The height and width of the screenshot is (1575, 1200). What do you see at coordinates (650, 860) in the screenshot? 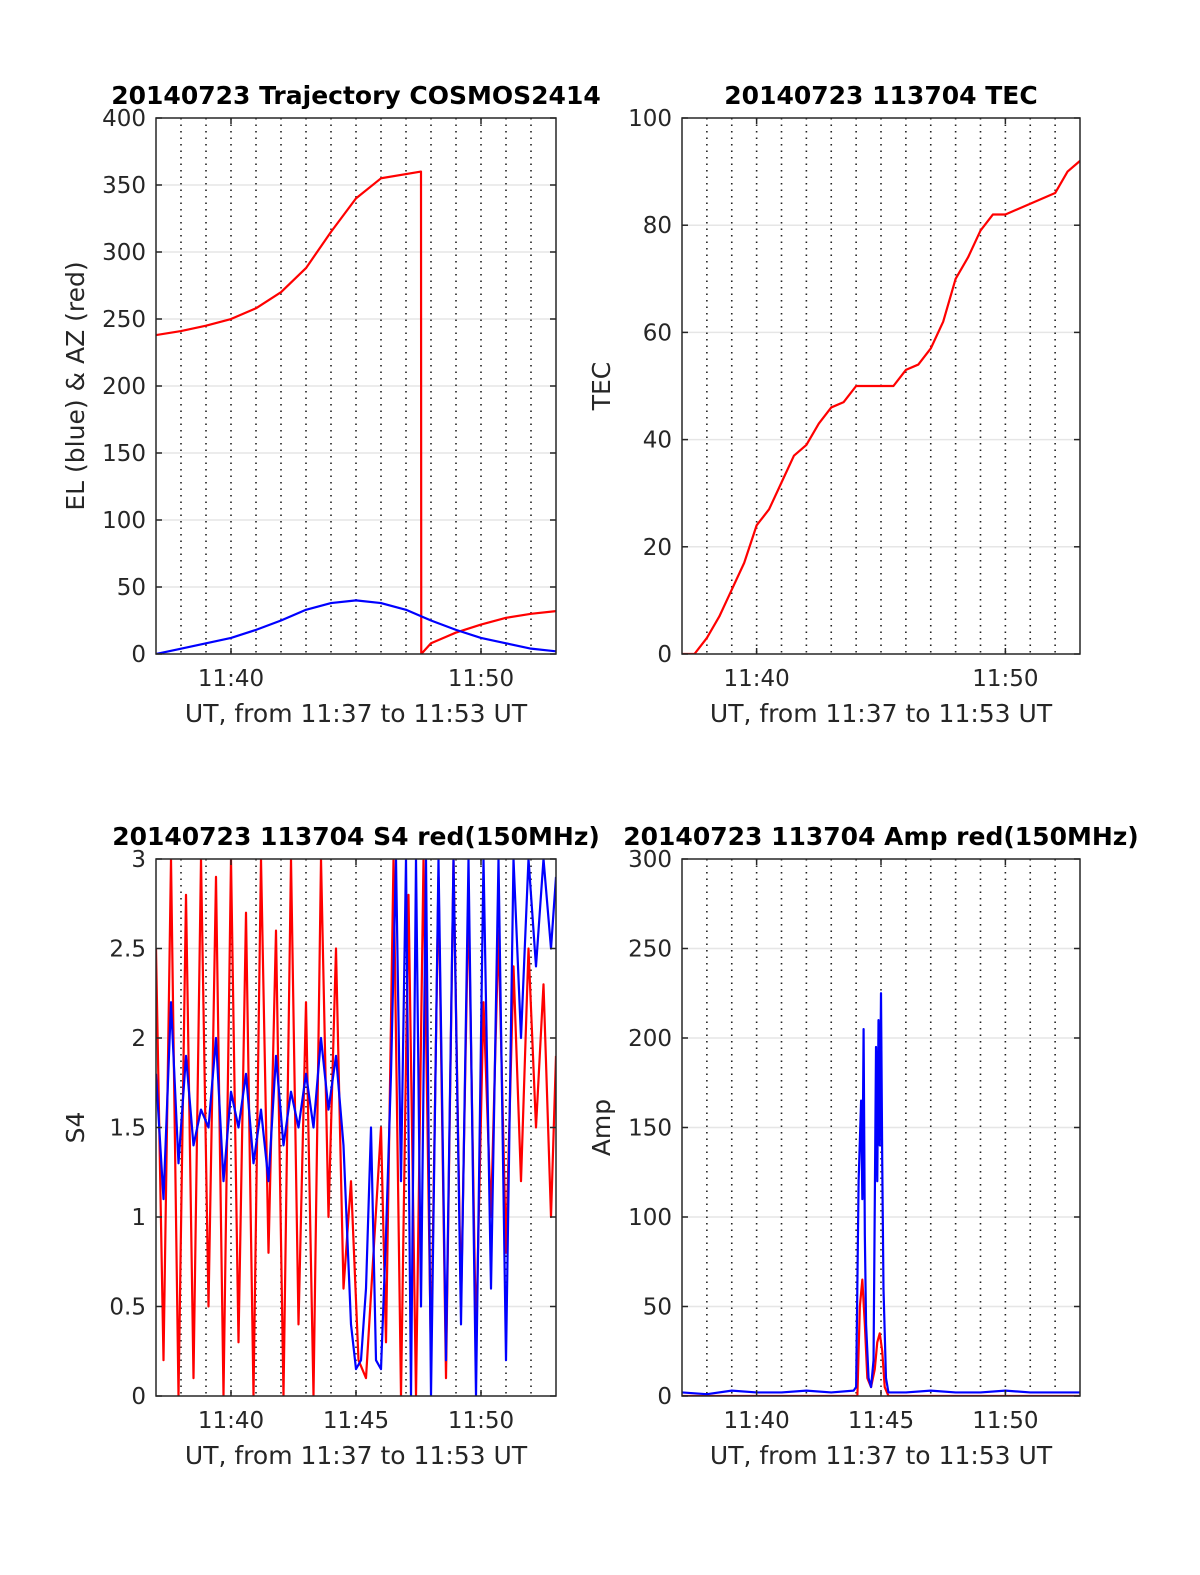
I see `amp-ytick-label: 300` at bounding box center [650, 860].